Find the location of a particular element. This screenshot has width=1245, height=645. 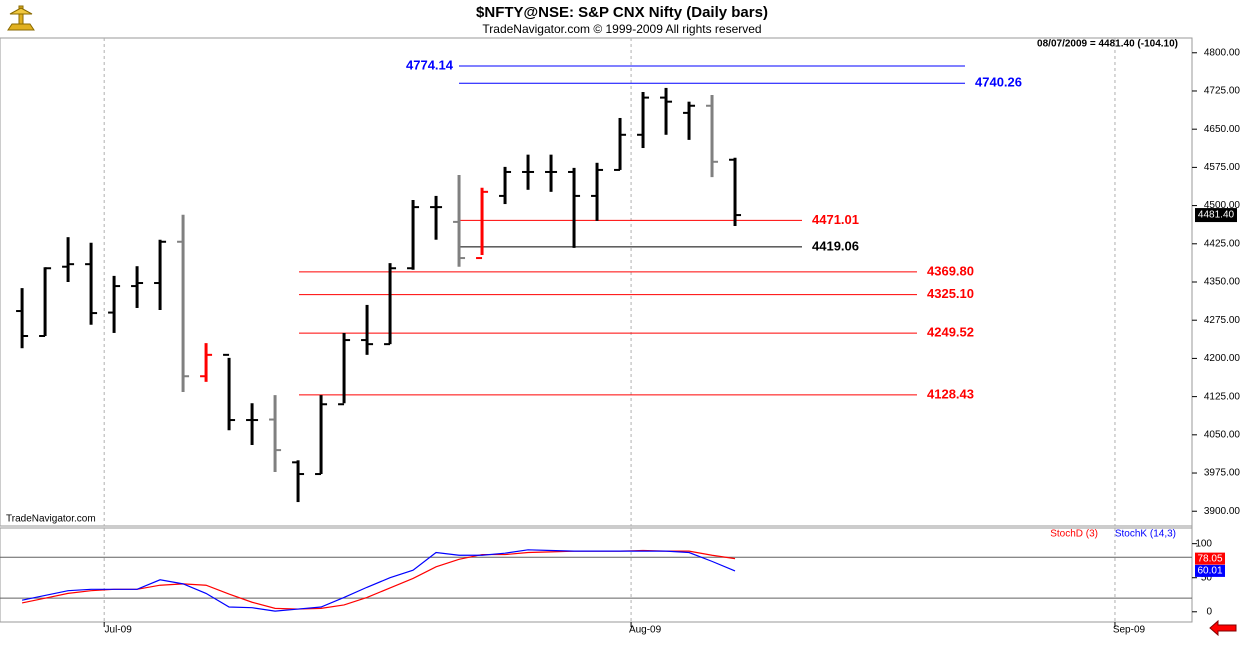

y-tick-label: 4800.00 is located at coordinates (1222, 52).